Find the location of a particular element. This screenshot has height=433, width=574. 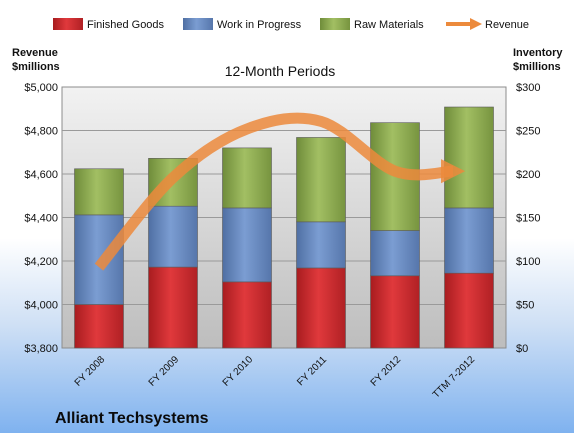

legend-item-revenue: Revenue is located at coordinates (487, 24).